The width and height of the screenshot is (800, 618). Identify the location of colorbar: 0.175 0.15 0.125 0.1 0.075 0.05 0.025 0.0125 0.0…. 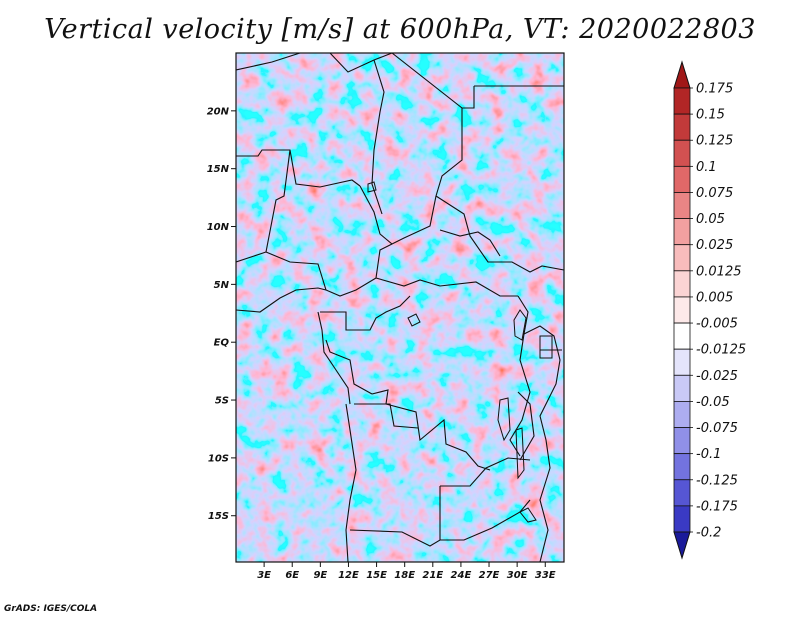
(709, 310).